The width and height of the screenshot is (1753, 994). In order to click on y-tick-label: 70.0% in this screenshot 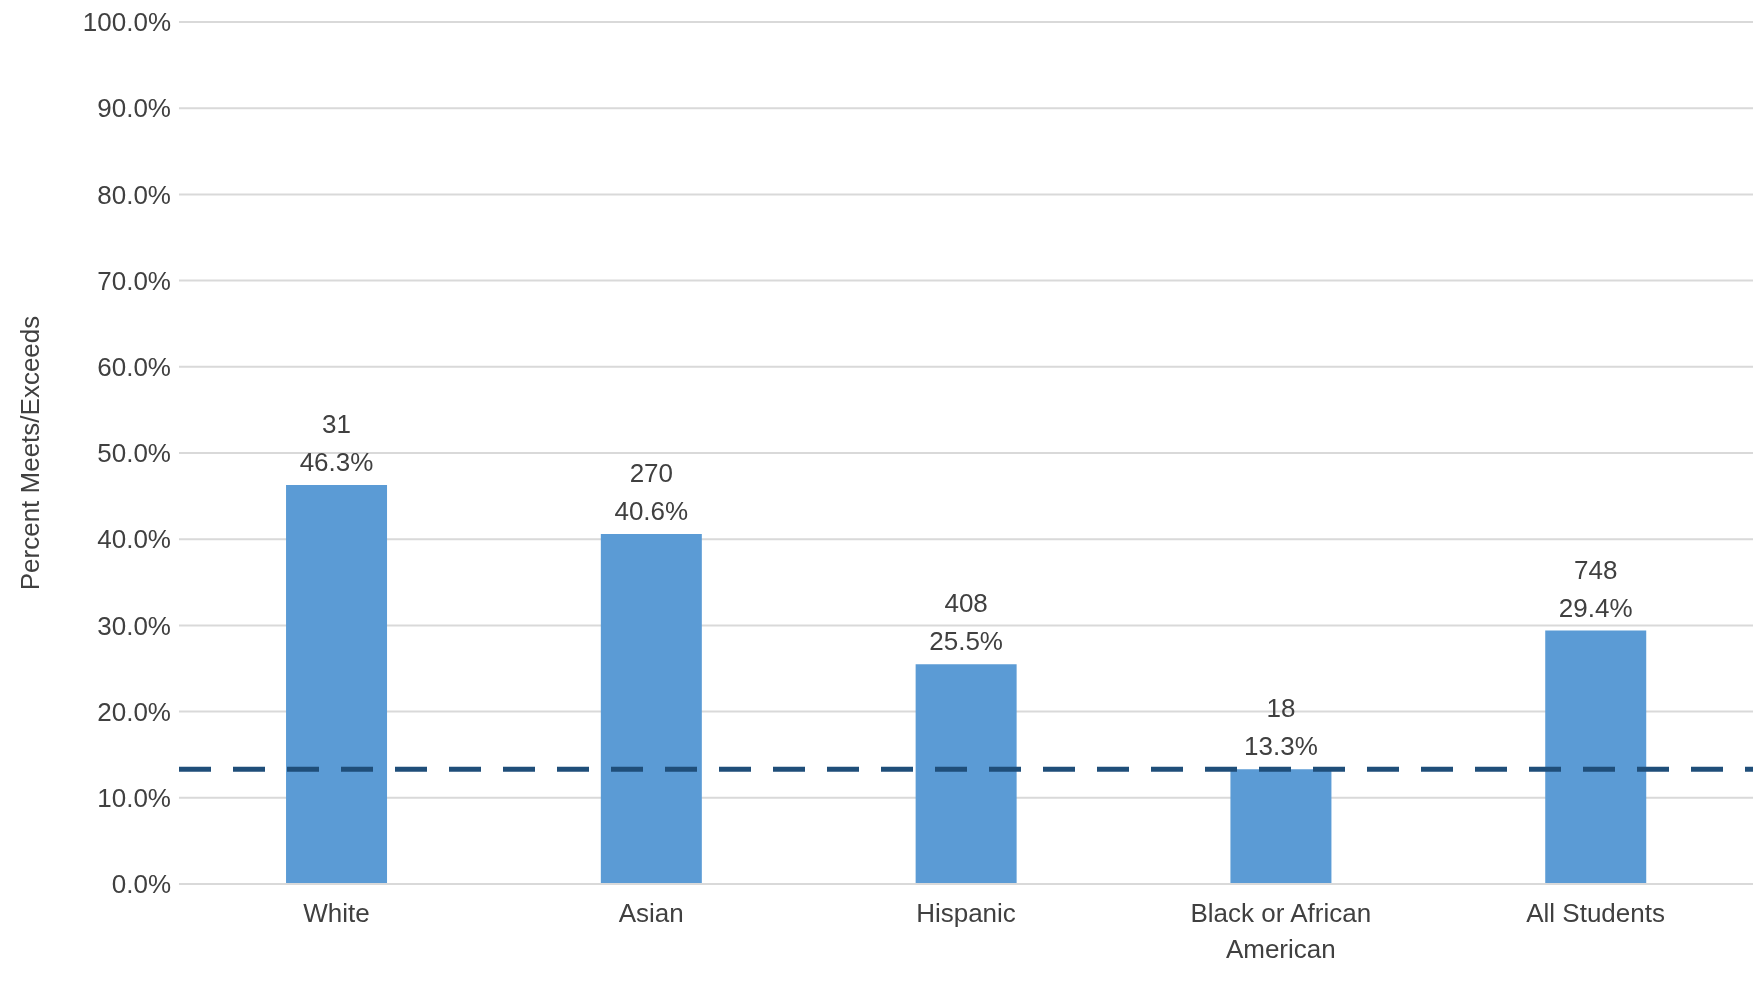, I will do `click(134, 280)`.